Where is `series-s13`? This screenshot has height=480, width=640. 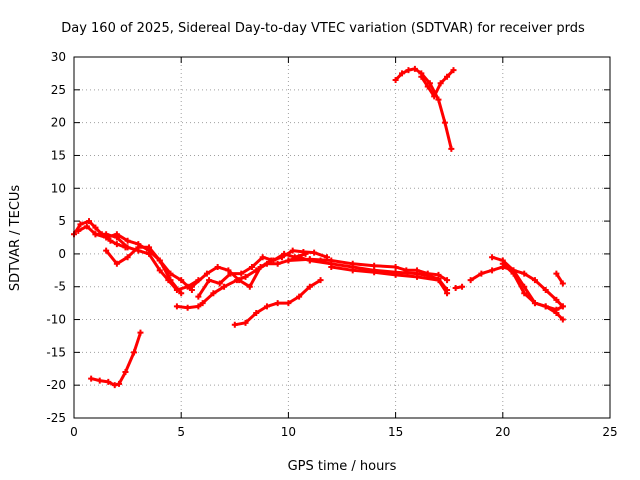
series-s13 is located at coordinates (423, 108).